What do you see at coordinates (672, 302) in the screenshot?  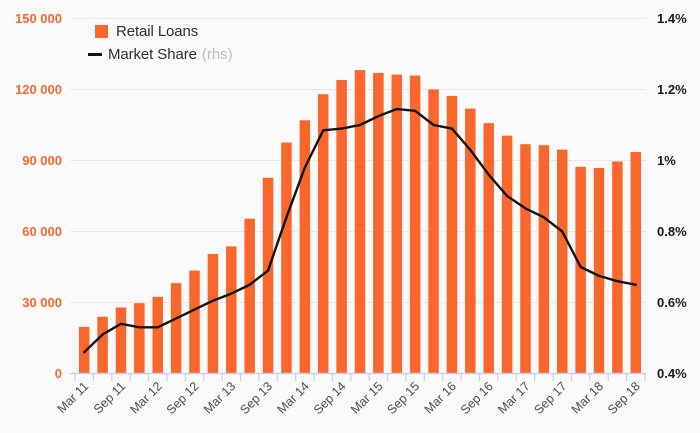 I see `right-axis-label: 0.6%` at bounding box center [672, 302].